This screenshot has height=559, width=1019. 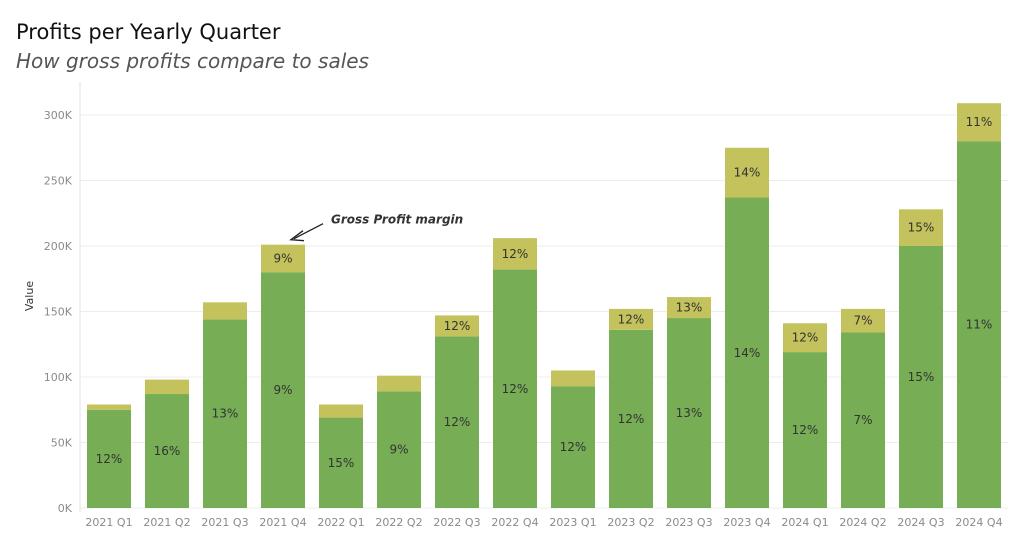 What do you see at coordinates (58, 181) in the screenshot?
I see `y-tick-label: 250K` at bounding box center [58, 181].